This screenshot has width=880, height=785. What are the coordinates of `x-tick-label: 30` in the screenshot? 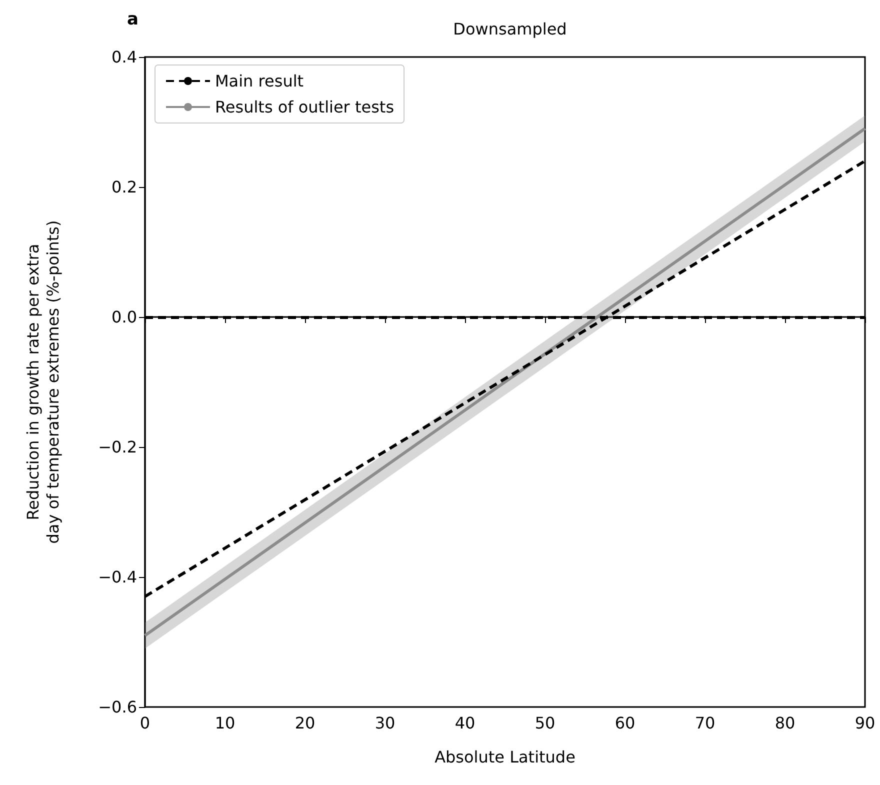 It's located at (385, 723).